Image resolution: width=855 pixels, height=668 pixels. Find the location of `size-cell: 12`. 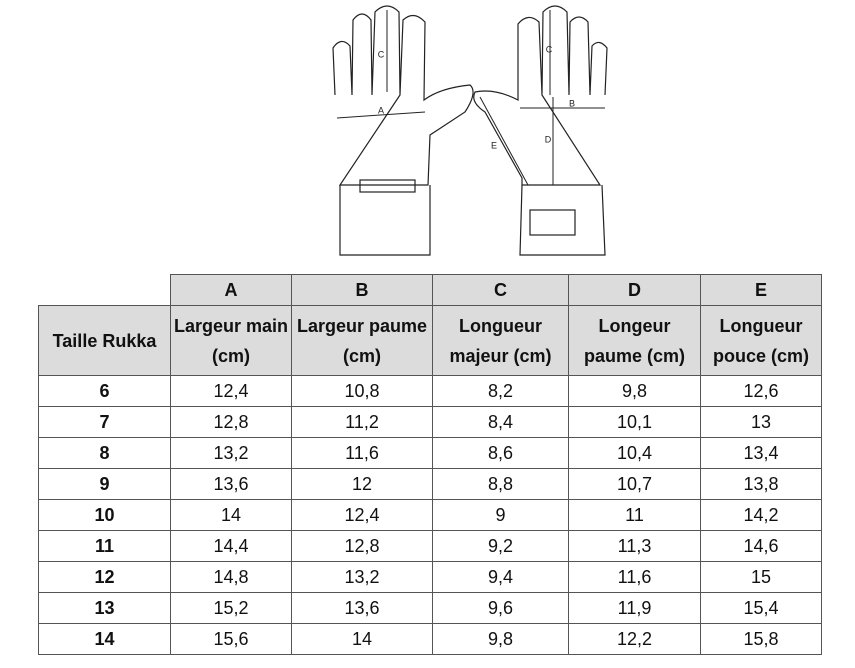

size-cell: 12 is located at coordinates (104, 577).